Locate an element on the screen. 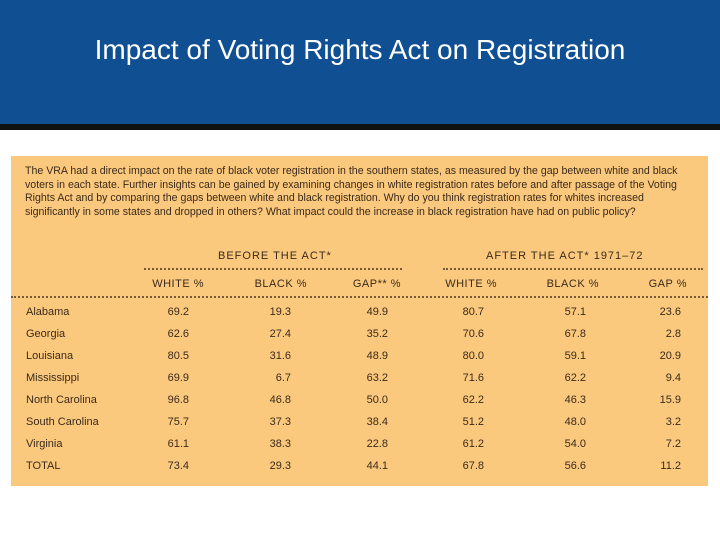 The image size is (720, 540). cell-after-white: 71.6 is located at coordinates (473, 378).